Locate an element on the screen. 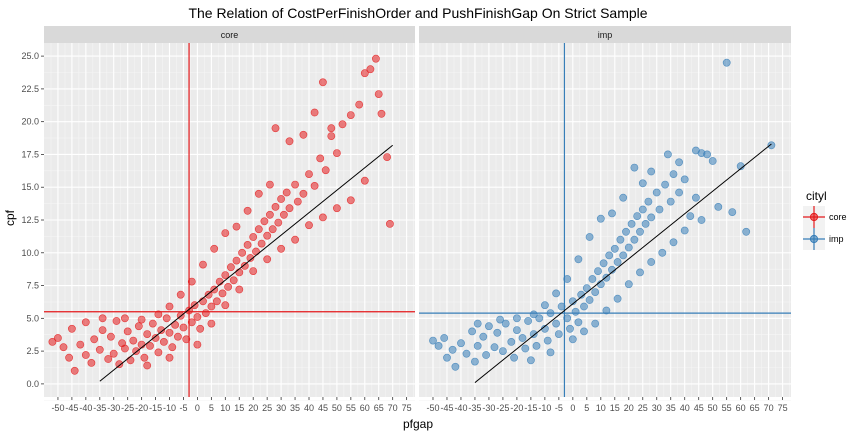 This screenshot has width=865, height=434. x-tick-label: 25 is located at coordinates (267, 408).